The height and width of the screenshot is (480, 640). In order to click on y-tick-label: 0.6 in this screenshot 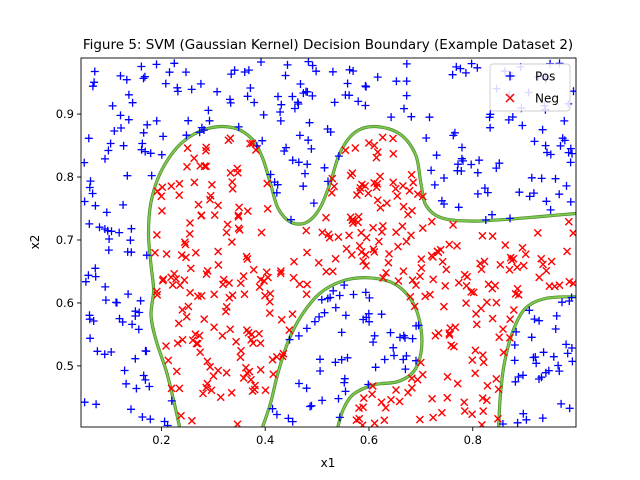, I will do `click(65, 303)`.